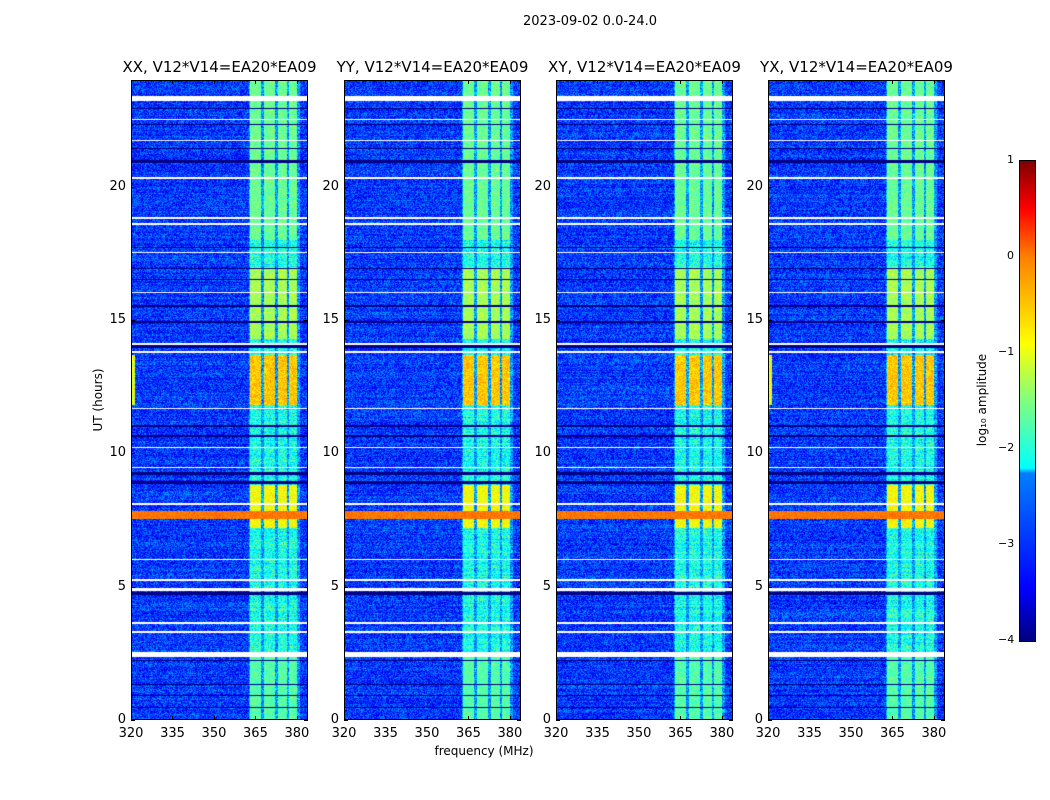 The image size is (1050, 800). Describe the element at coordinates (432, 67) in the screenshot. I see `panel-title: YY, V12*V14=EA20*EA09` at that location.